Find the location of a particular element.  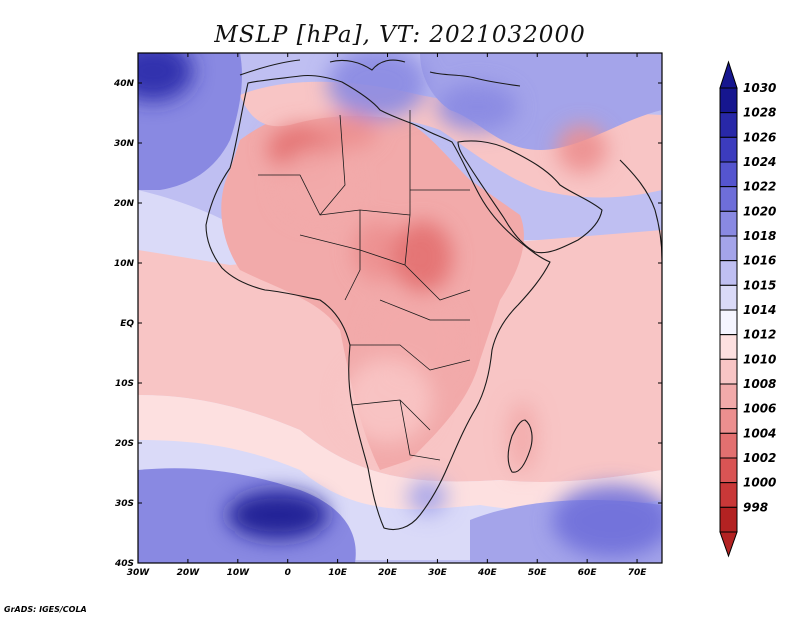

colorbar-label: 1016 is located at coordinates (759, 261).